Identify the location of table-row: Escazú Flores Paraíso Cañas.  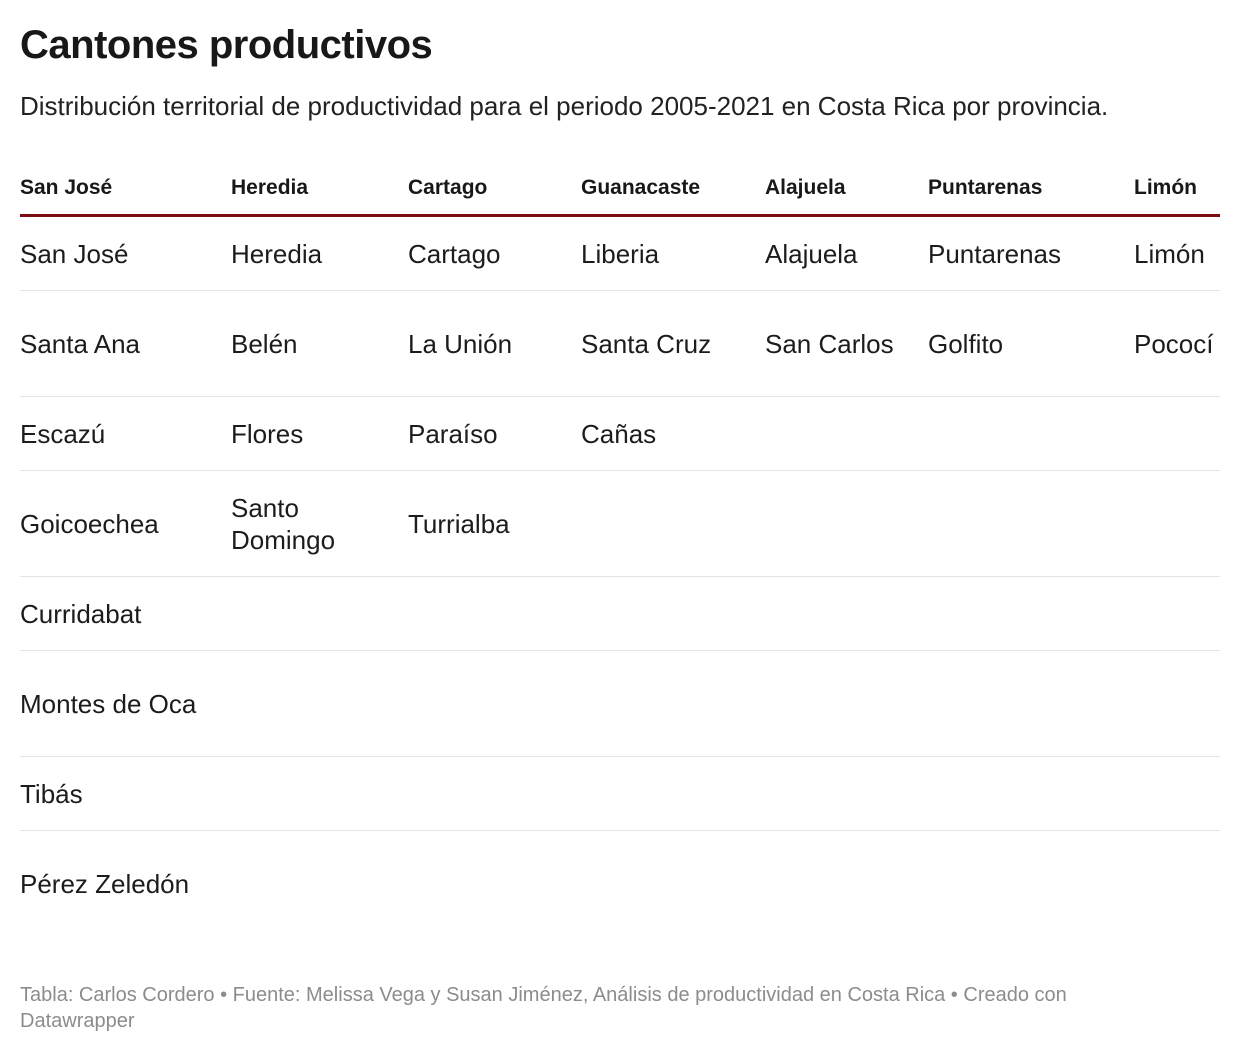
(620, 433).